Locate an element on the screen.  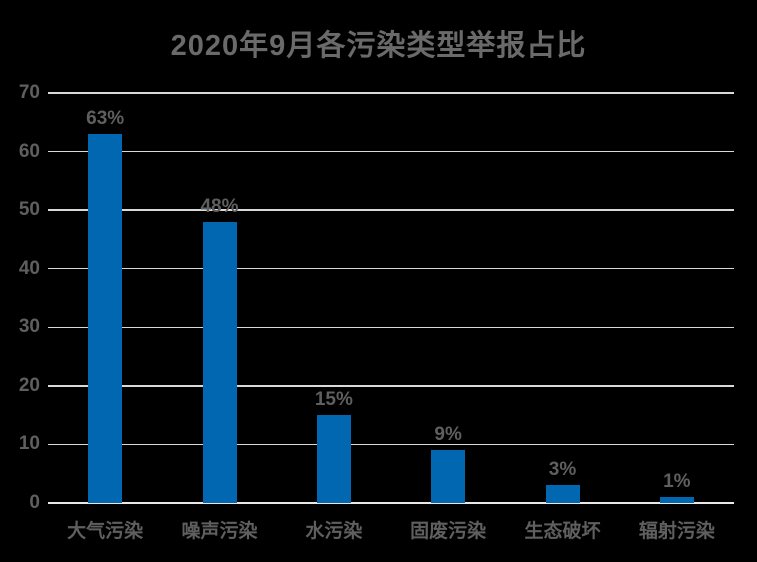
x-tick-label-辐射污染: 辐射污染 is located at coordinates (676, 531).